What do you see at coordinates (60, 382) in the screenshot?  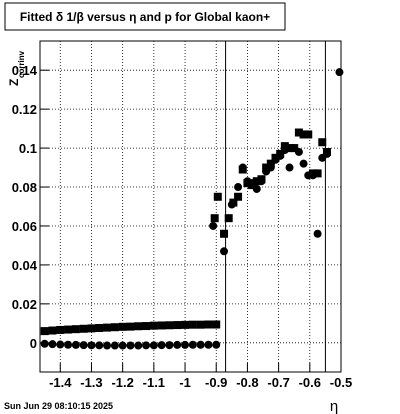 I see `x-tick-label: -1.4` at bounding box center [60, 382].